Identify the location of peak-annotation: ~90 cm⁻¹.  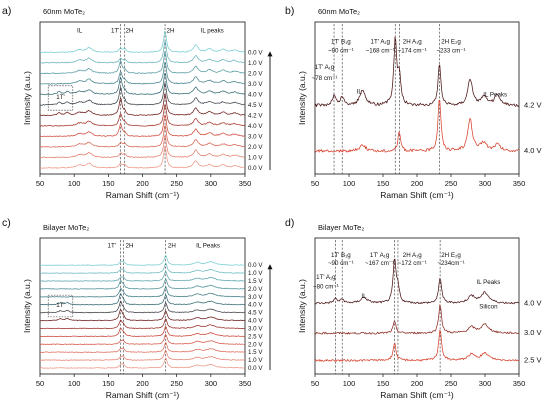
(341, 50).